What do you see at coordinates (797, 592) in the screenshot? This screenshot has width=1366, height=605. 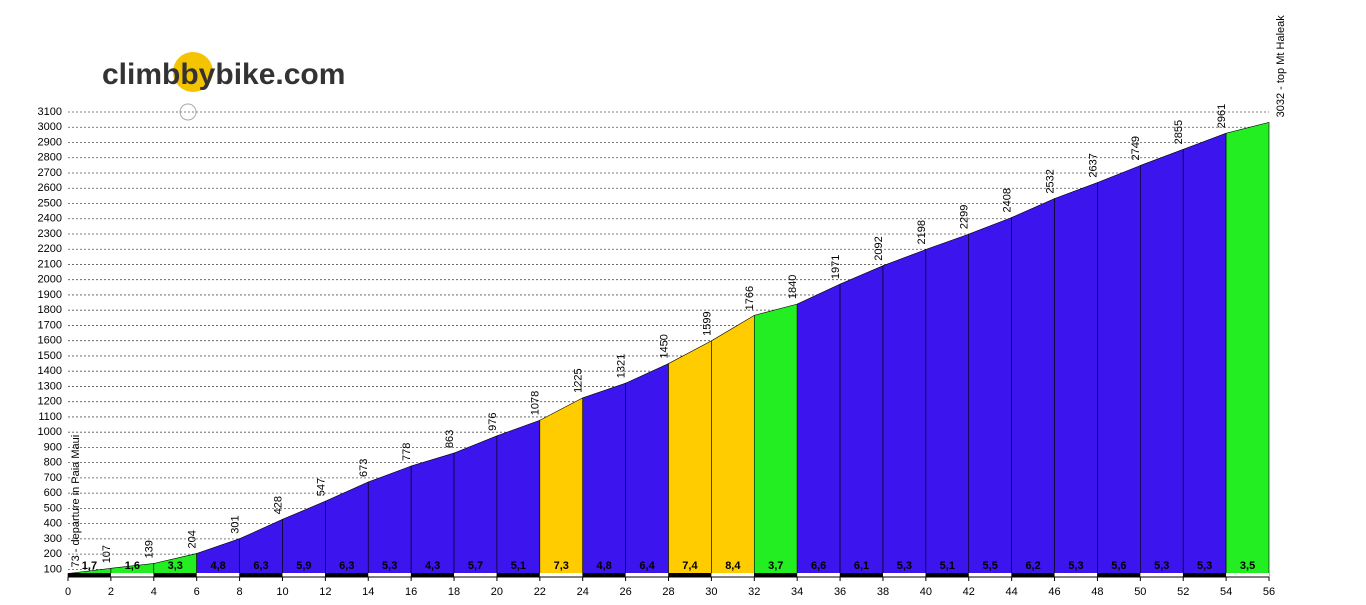 I see `x-tick-label: 34` at bounding box center [797, 592].